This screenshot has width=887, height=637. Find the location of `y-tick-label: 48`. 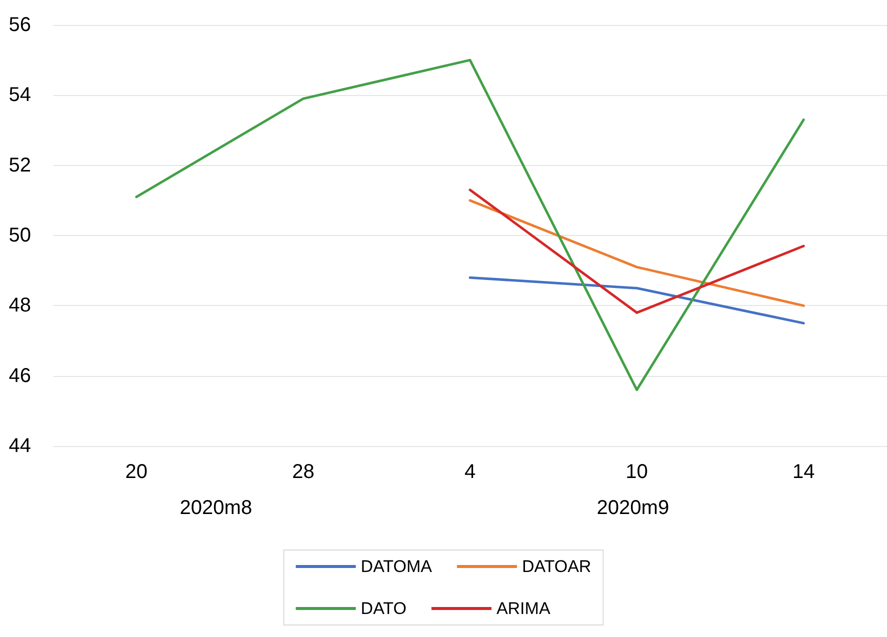

y-tick-label: 48 is located at coordinates (19, 305).